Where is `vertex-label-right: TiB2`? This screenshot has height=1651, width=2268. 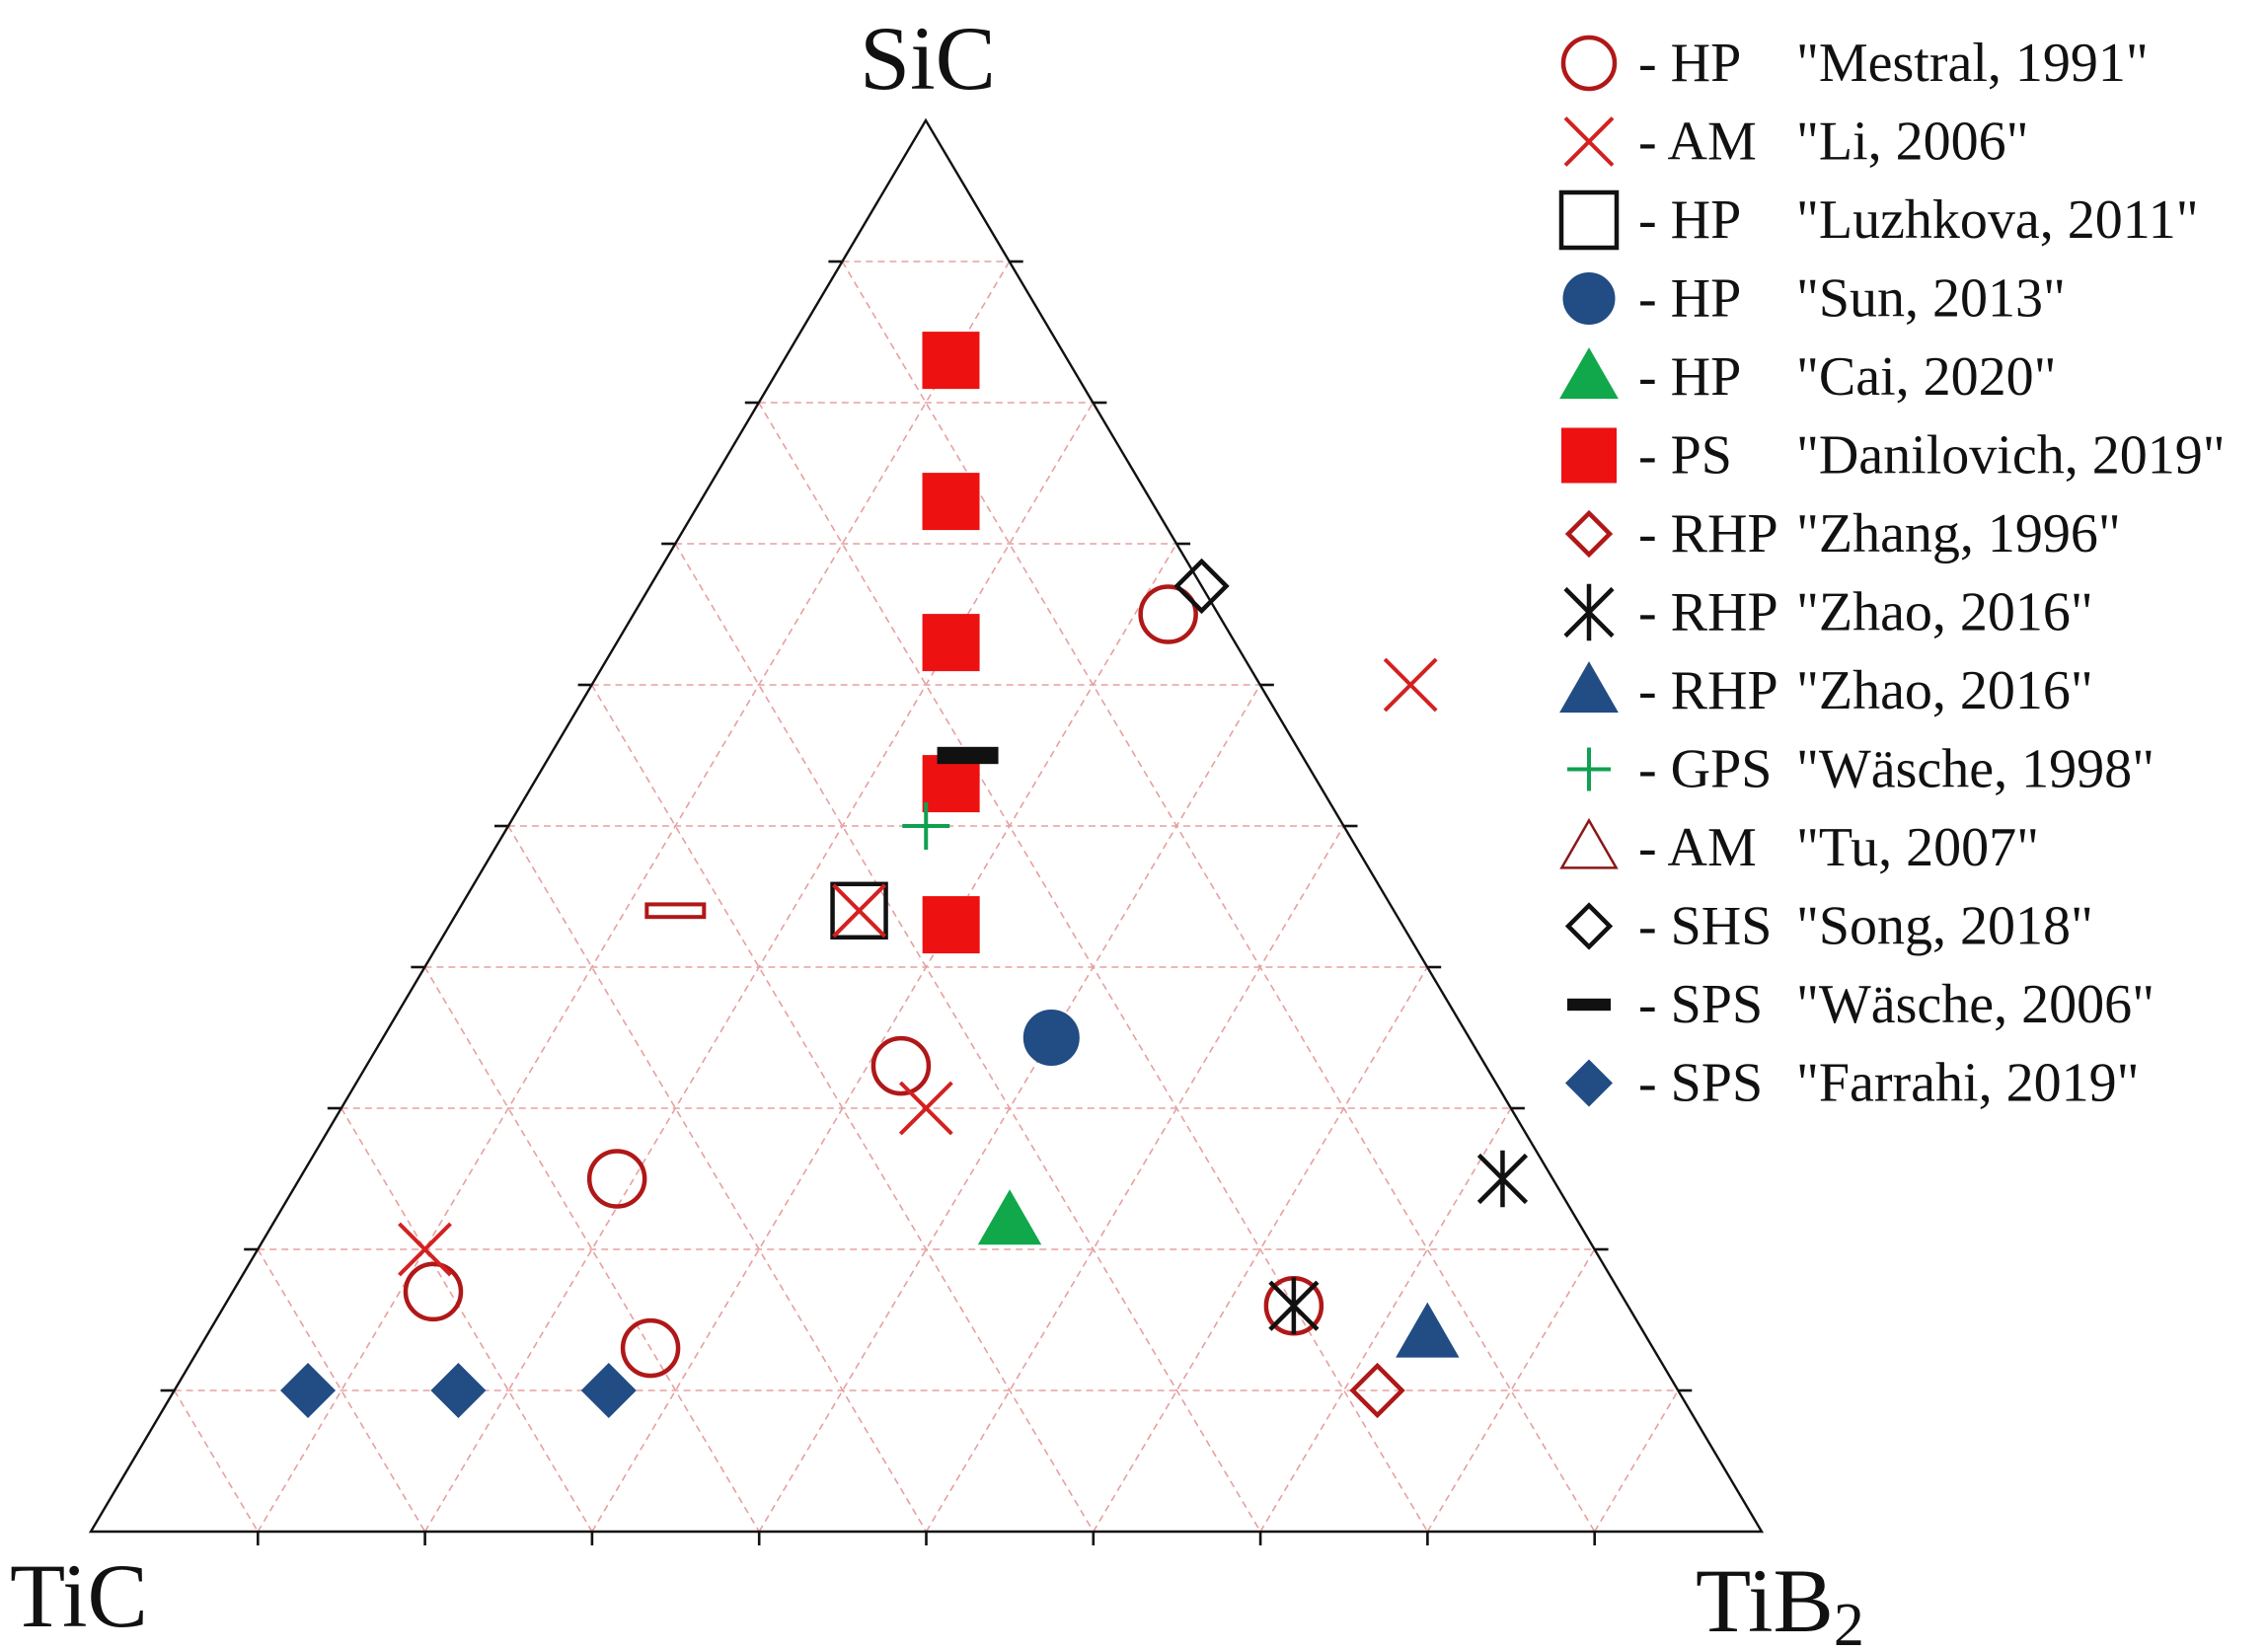
vertex-label-right: TiB2 is located at coordinates (1780, 1600).